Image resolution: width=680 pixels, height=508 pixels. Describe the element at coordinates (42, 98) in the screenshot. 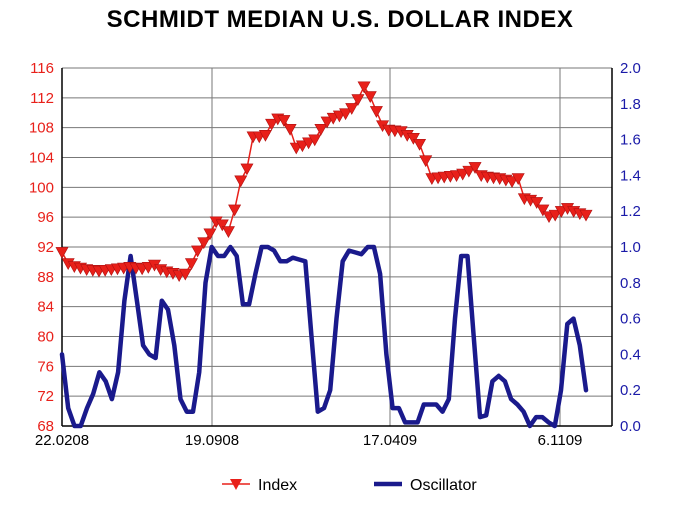

I see `y-left-tick-label: 112` at that location.